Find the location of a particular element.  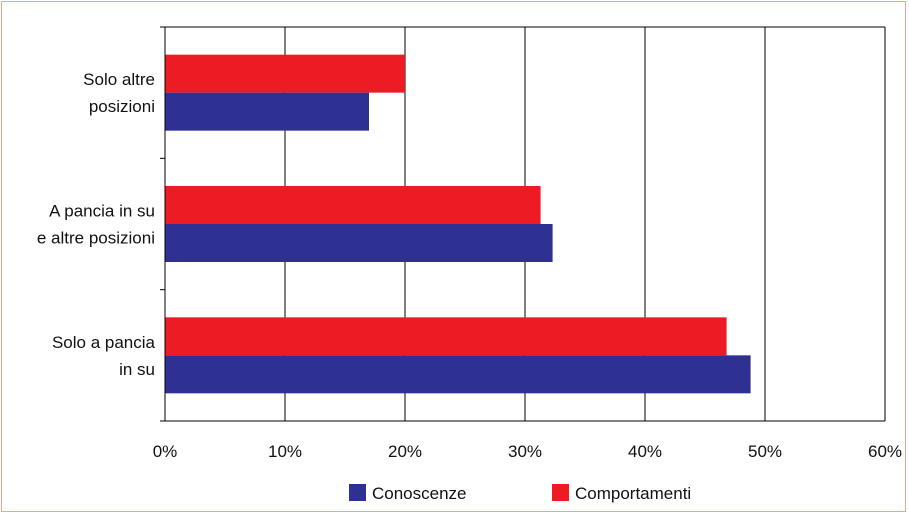

x-tick-label: 30% is located at coordinates (525, 451).